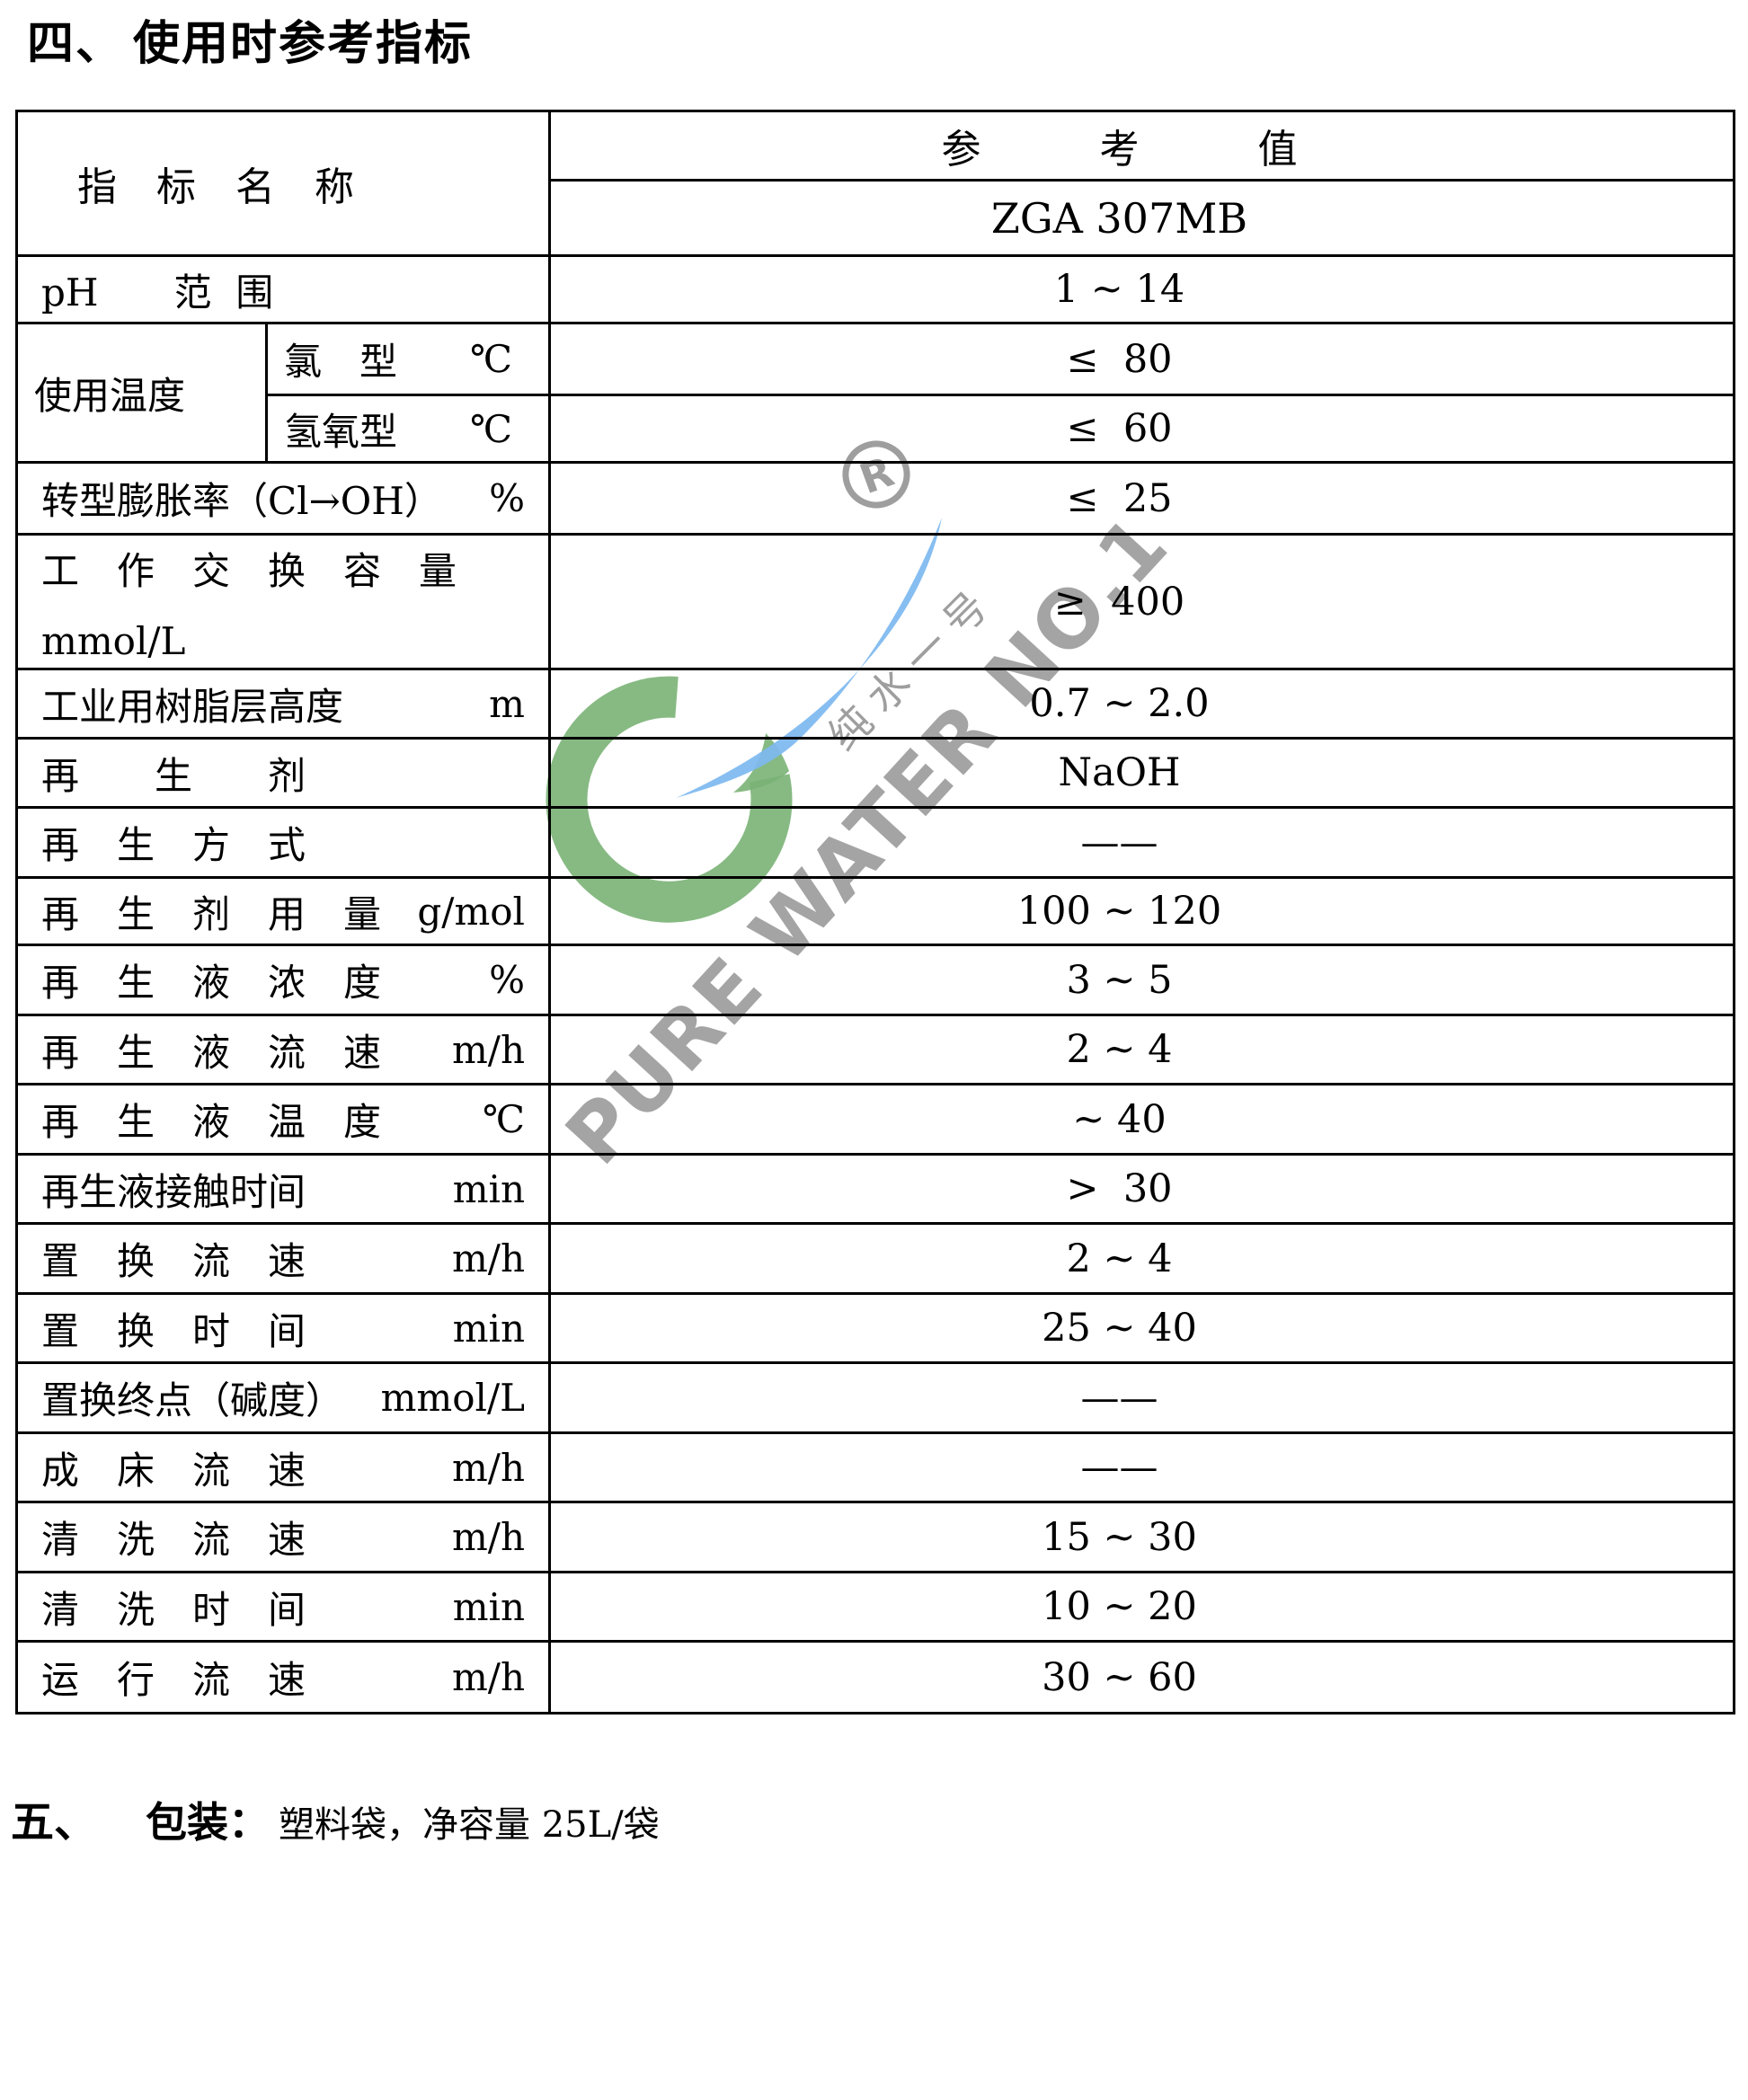  Describe the element at coordinates (1142, 774) in the screenshot. I see `row-value-regenerant: NaOH` at that location.